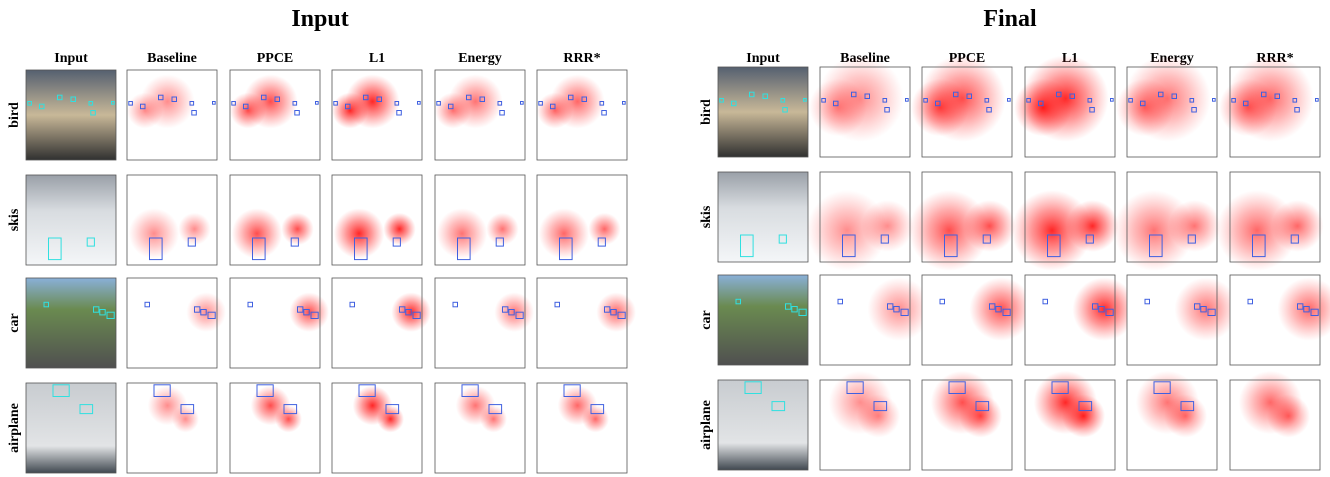 The image size is (1330, 477). Describe the element at coordinates (706, 216) in the screenshot. I see `row-label: skis` at that location.